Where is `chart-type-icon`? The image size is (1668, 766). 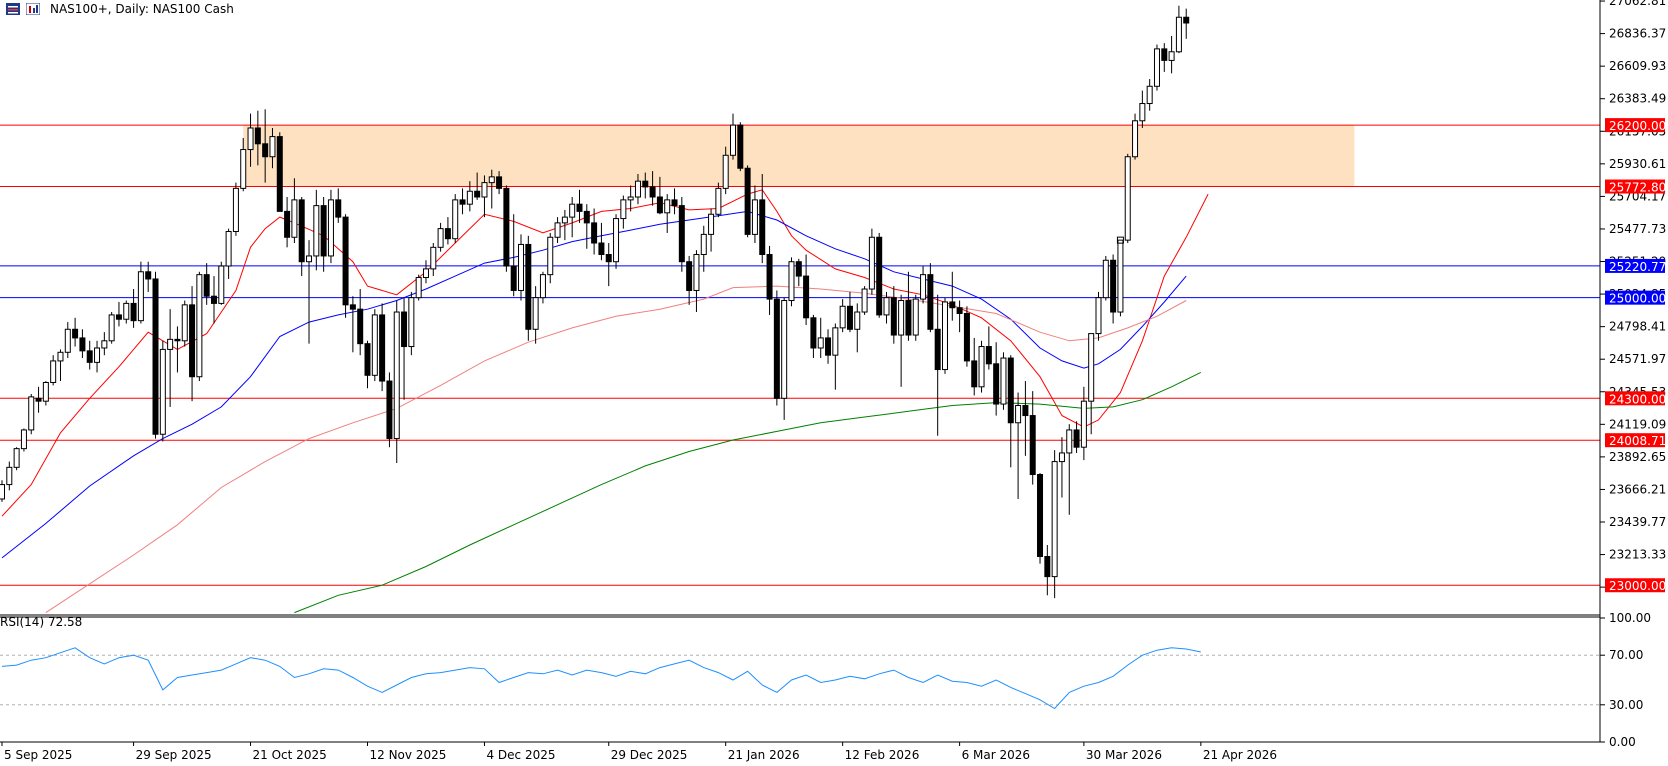 chart-type-icon is located at coordinates (33, 9).